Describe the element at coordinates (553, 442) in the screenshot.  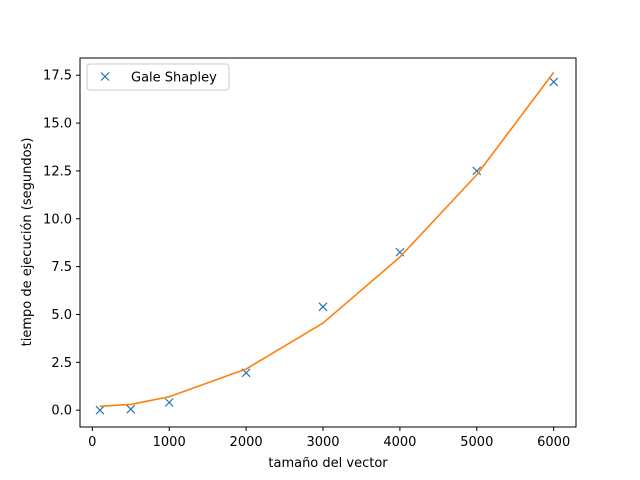
I see `x-tick-label: 6000` at that location.